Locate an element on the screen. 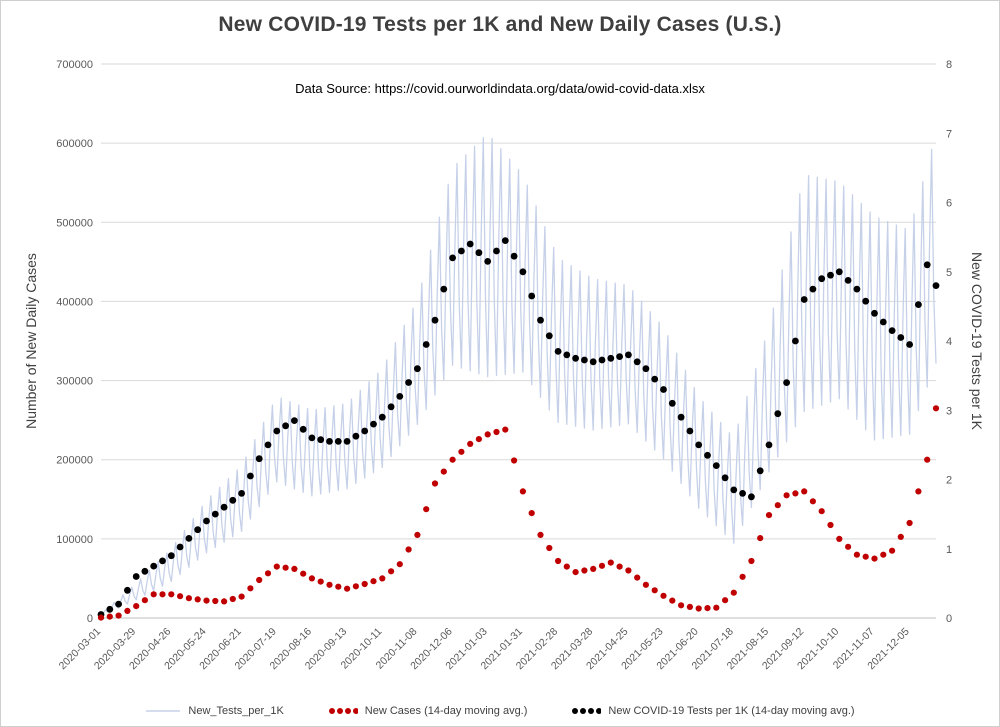  legend-line-swatch is located at coordinates (163, 711).